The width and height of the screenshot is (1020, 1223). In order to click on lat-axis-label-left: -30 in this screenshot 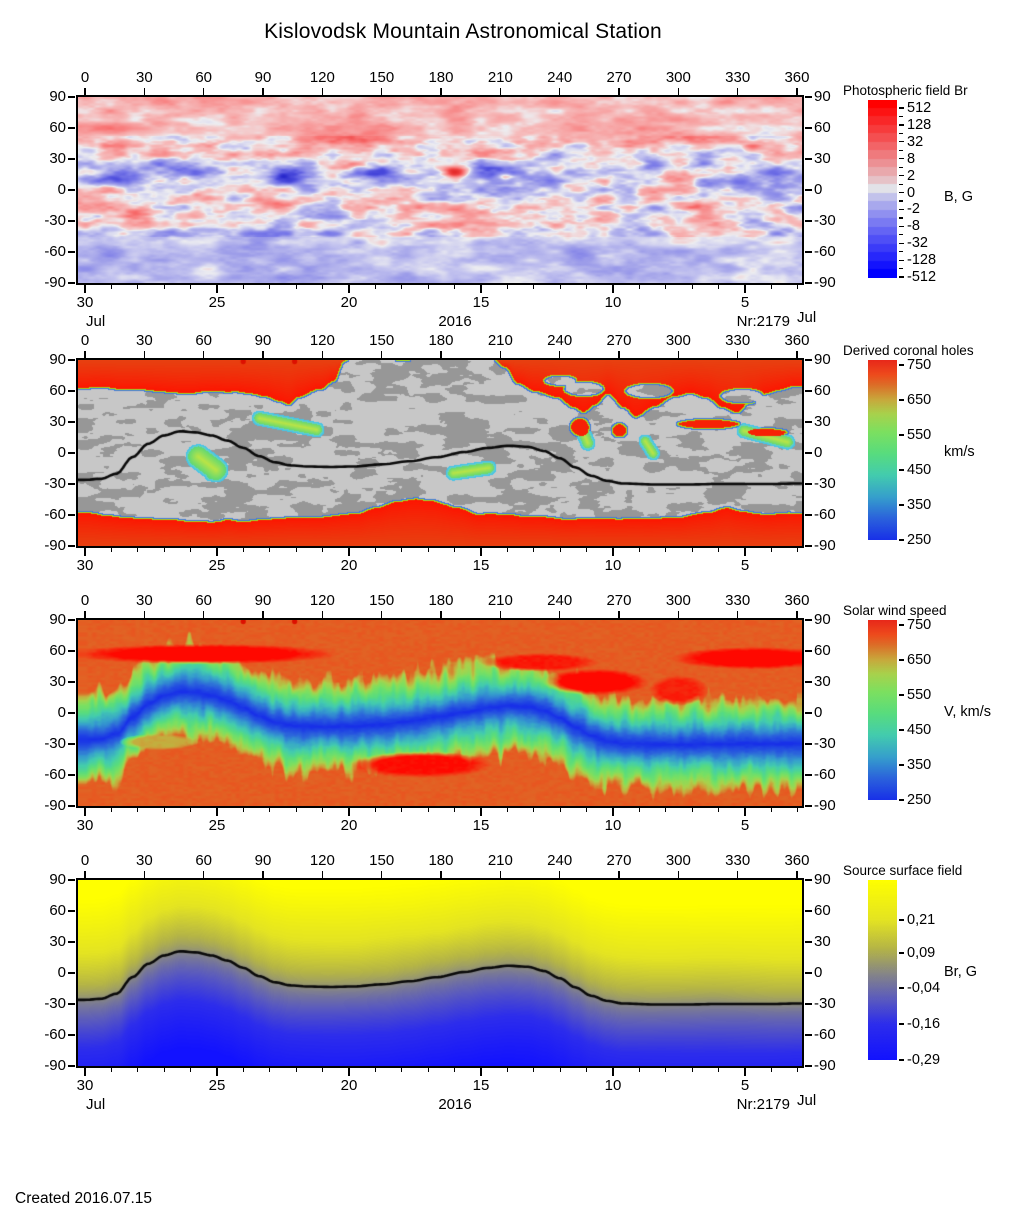, I will do `click(55, 743)`.